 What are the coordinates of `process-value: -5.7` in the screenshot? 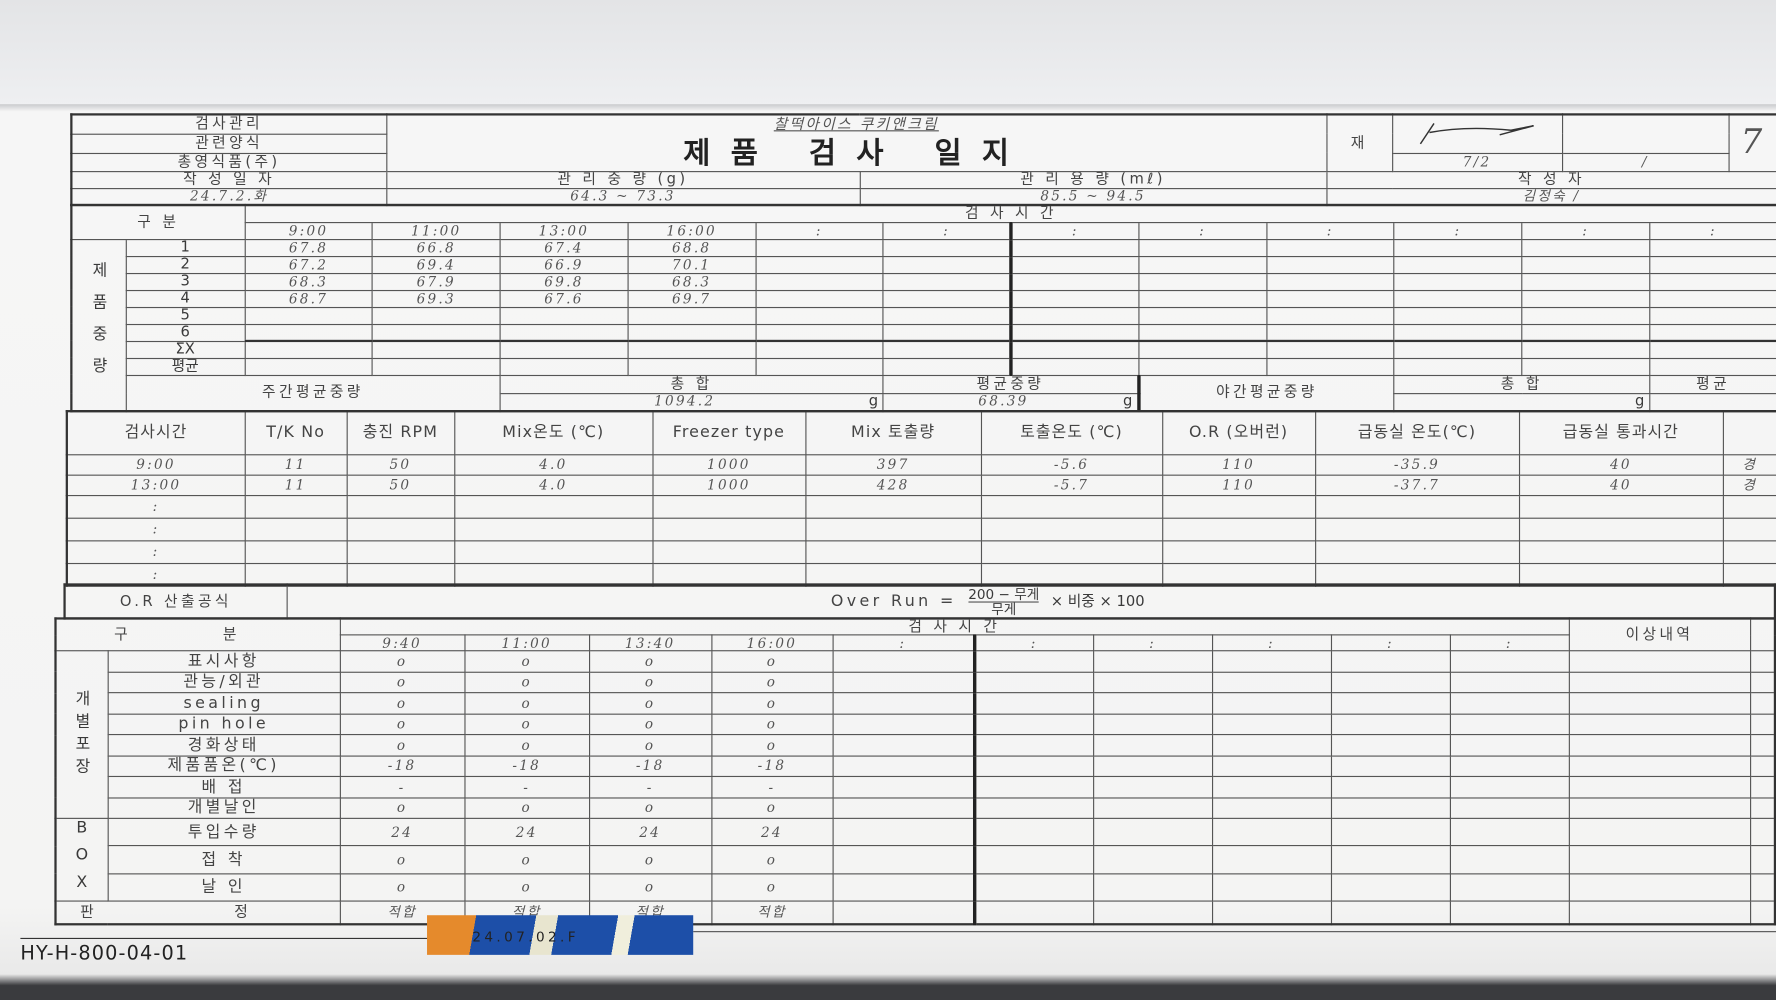 It's located at (1071, 485).